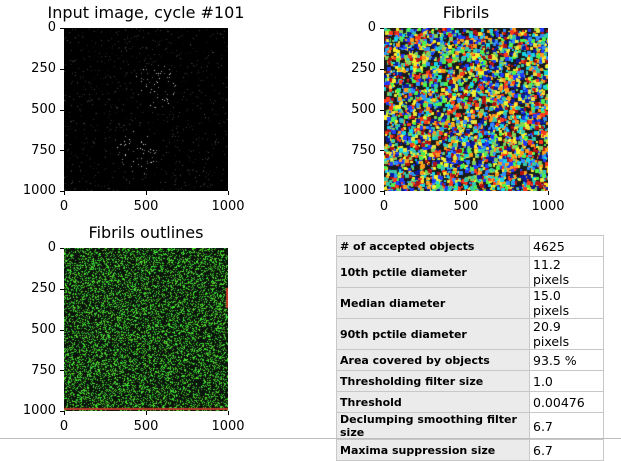  I want to click on stat-value: 93.5 %, so click(566, 360).